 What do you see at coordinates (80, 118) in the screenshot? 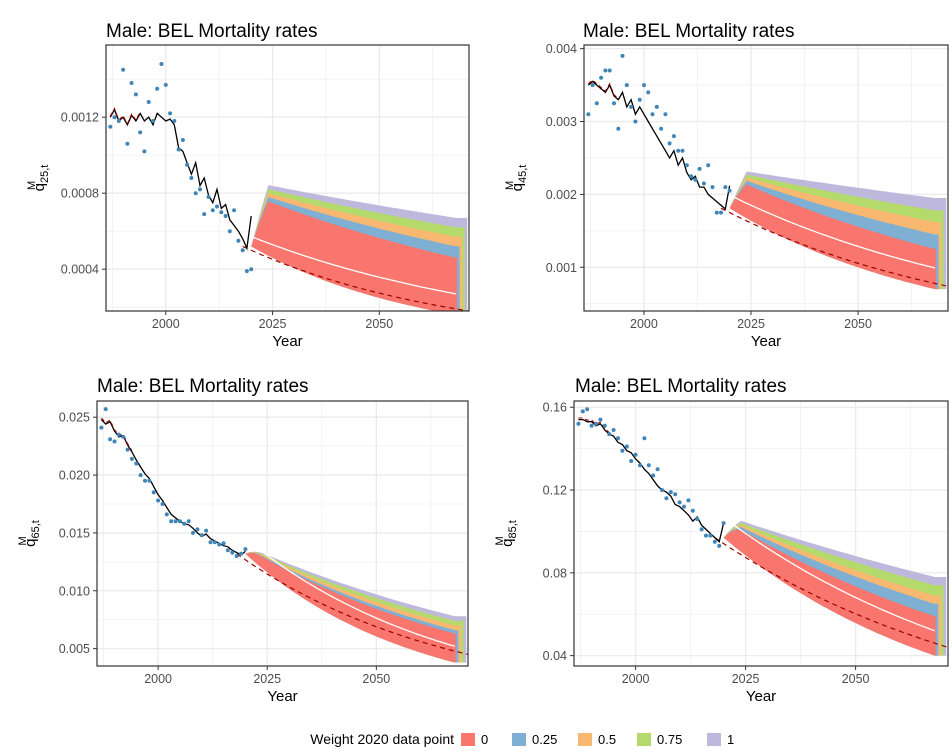
I see `y-tick-label: 0.0012` at bounding box center [80, 118].